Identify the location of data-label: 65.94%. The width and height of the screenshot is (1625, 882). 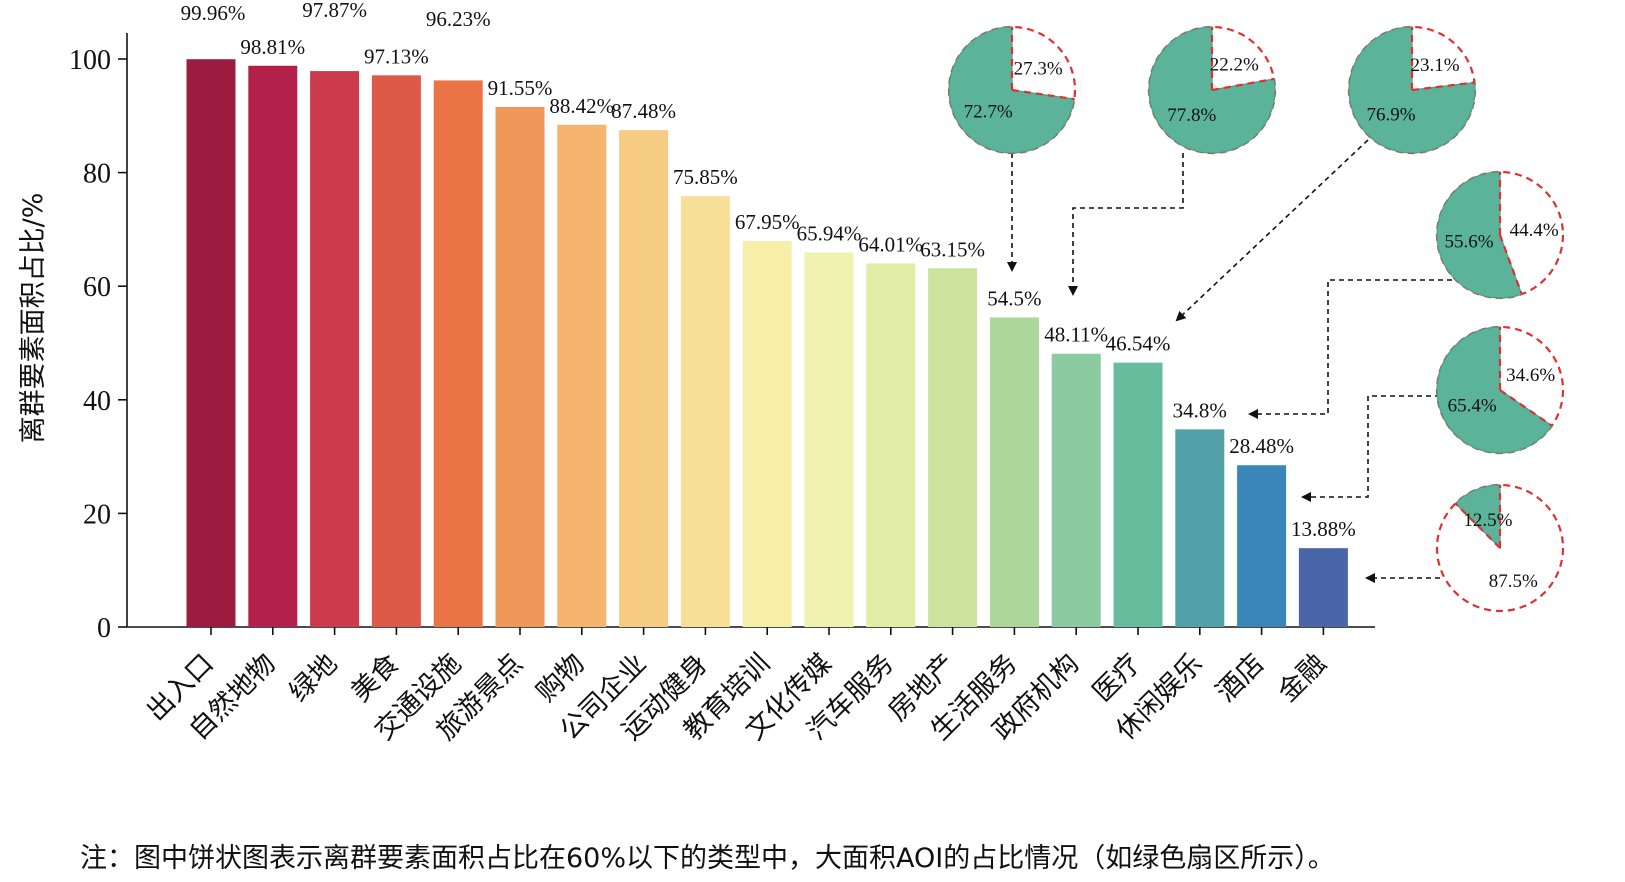
(829, 233).